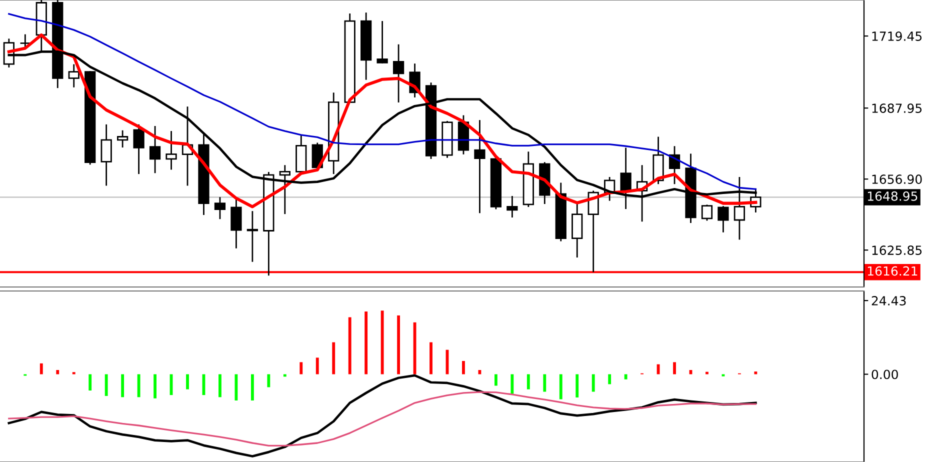  What do you see at coordinates (897, 108) in the screenshot?
I see `y-tick-label: 1687.95` at bounding box center [897, 108].